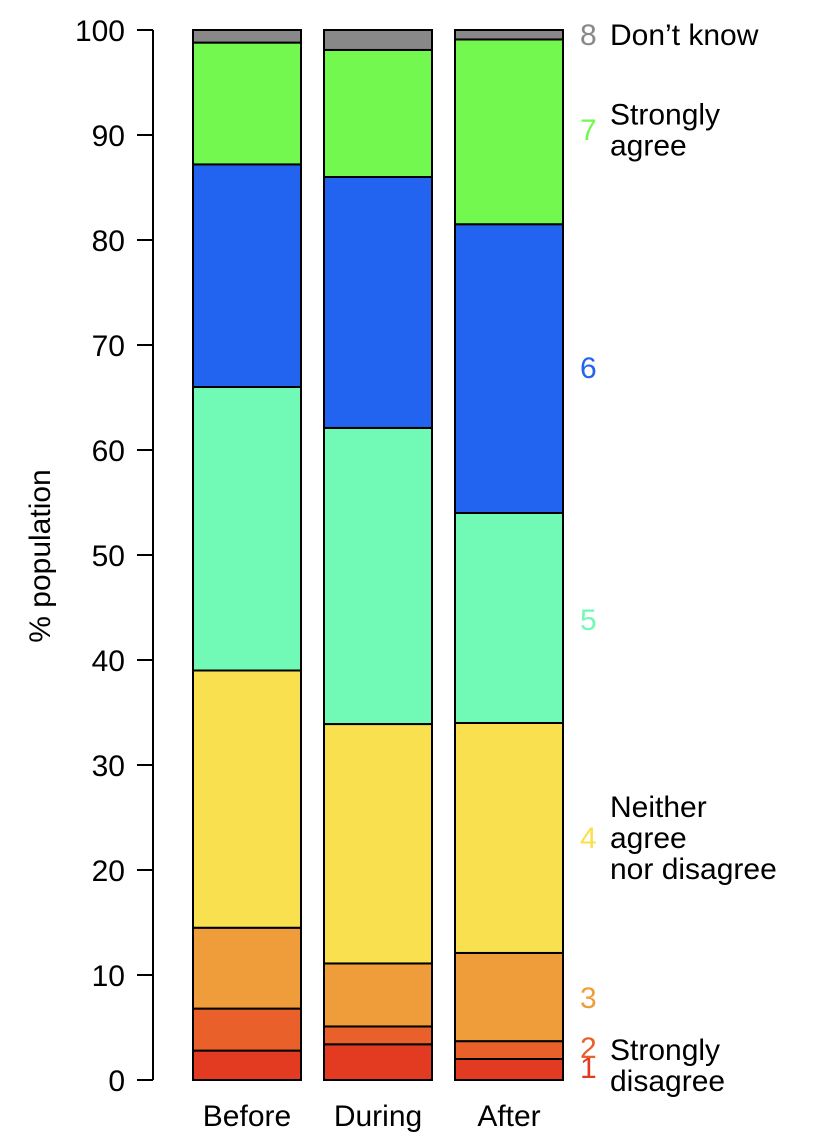  What do you see at coordinates (508, 1116) in the screenshot?
I see `category-label: After` at bounding box center [508, 1116].